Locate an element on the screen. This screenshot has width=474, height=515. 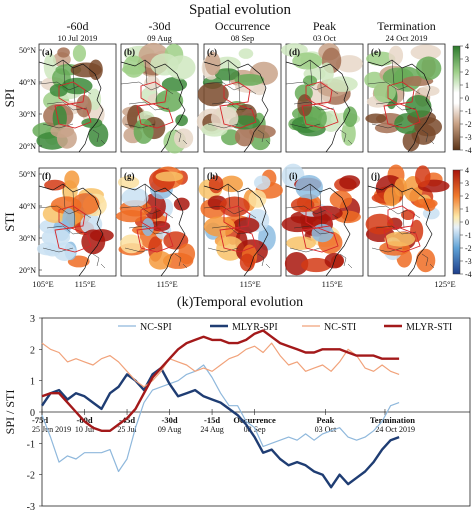
map-panel: (d) is located at coordinates (322, 98).